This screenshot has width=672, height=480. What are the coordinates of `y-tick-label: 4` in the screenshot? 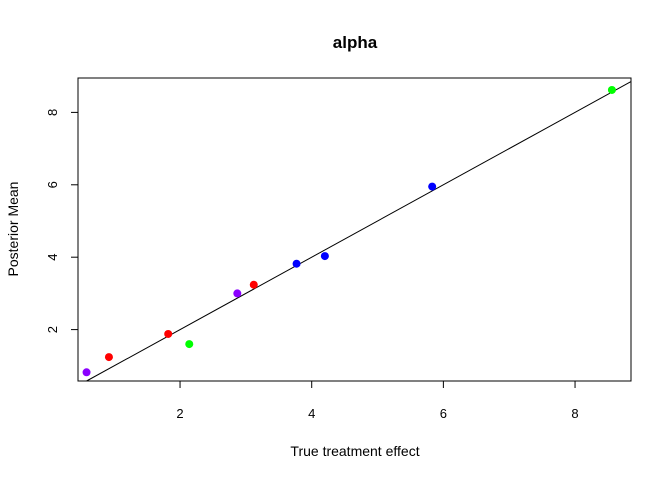 It's located at (52, 257).